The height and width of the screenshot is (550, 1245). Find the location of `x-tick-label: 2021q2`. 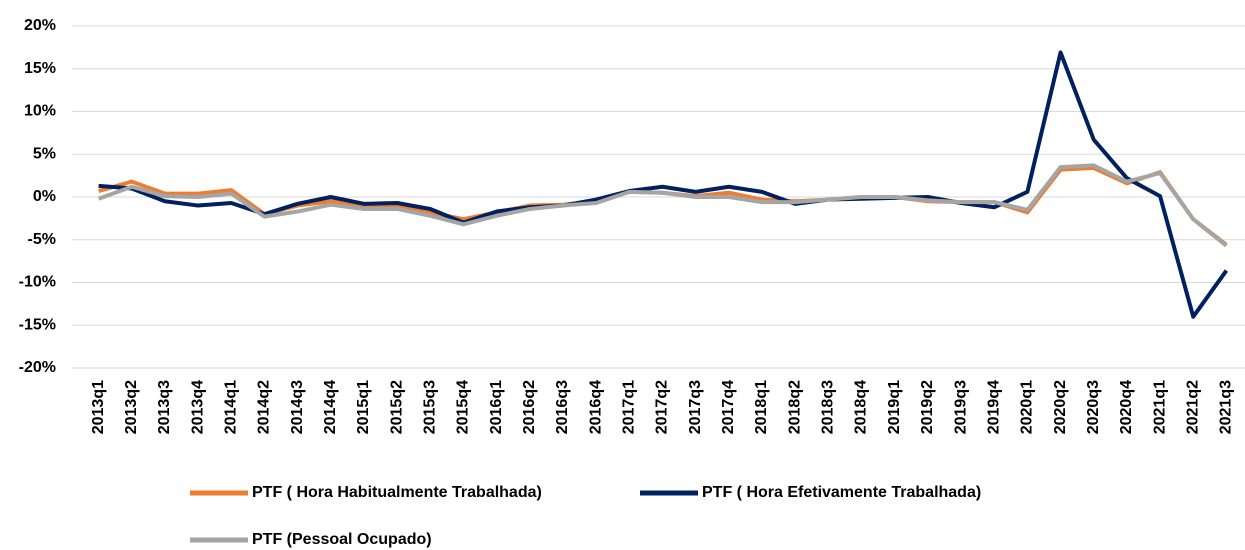

x-tick-label: 2021q2 is located at coordinates (1192, 407).